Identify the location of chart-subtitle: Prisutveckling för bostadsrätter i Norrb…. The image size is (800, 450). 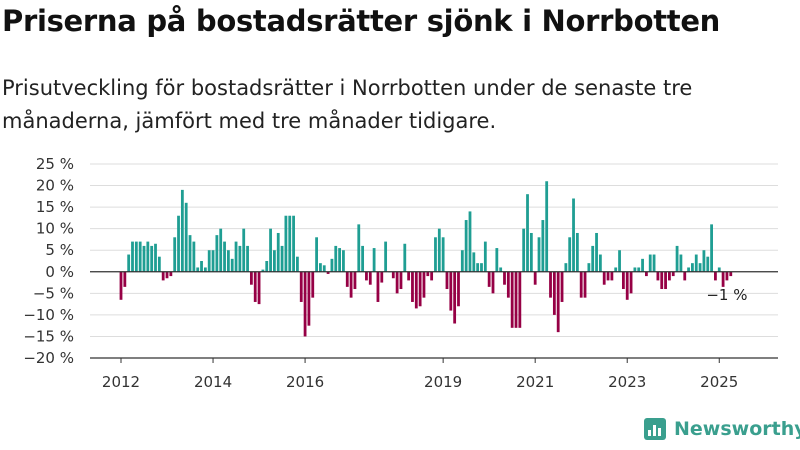
(347, 104).